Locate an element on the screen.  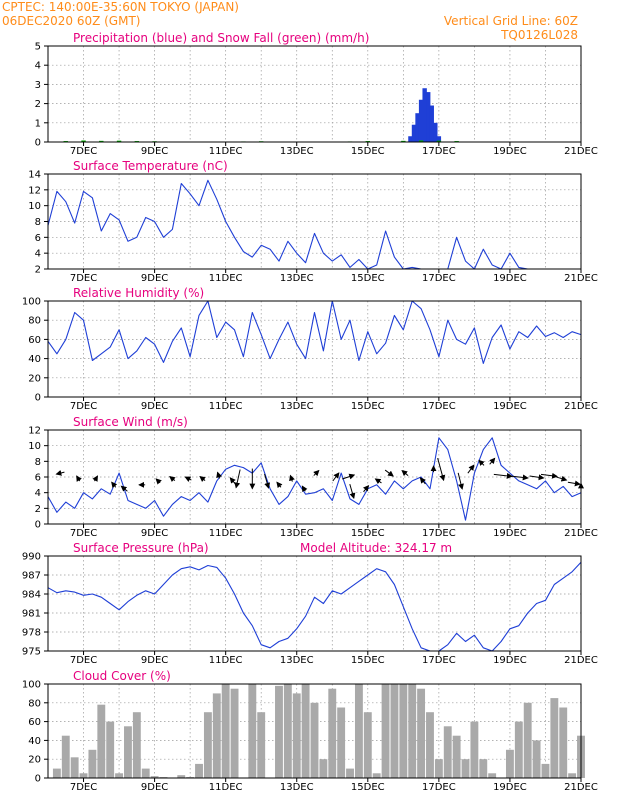
pressure-annotation: Model Altitude: 324.17 m is located at coordinates (376, 548).